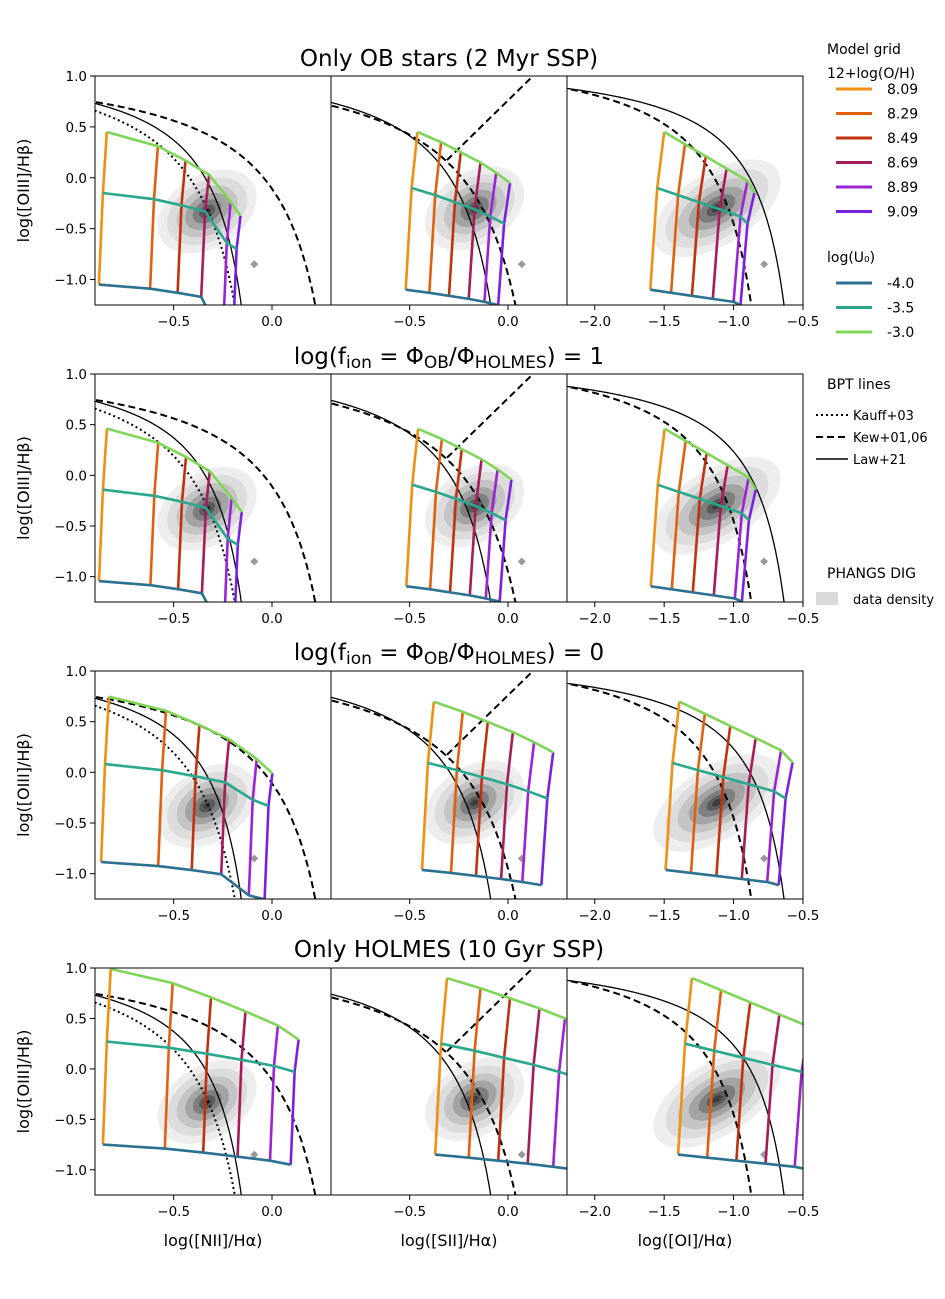  Describe the element at coordinates (294, 1102) in the screenshot. I see `grid-metal-9.09` at that location.